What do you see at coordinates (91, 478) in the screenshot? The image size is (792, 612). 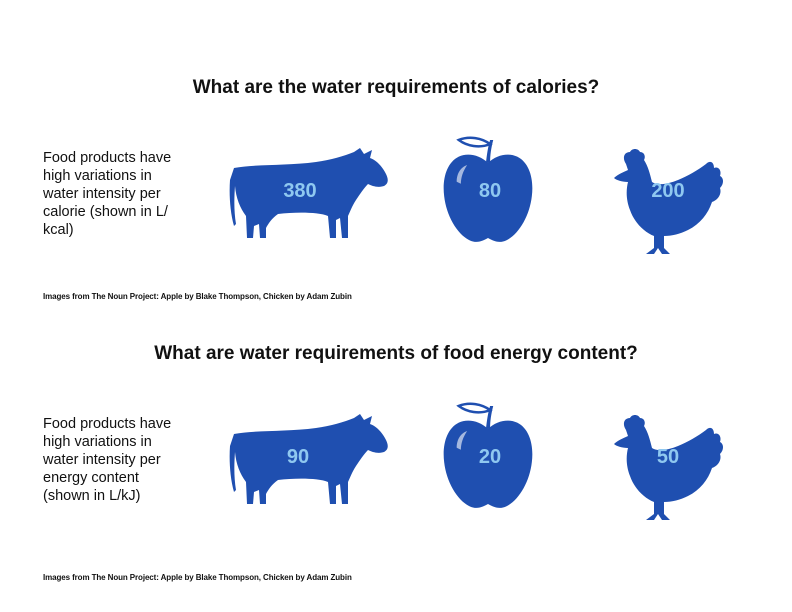 I see `description-line: energy content` at bounding box center [91, 478].